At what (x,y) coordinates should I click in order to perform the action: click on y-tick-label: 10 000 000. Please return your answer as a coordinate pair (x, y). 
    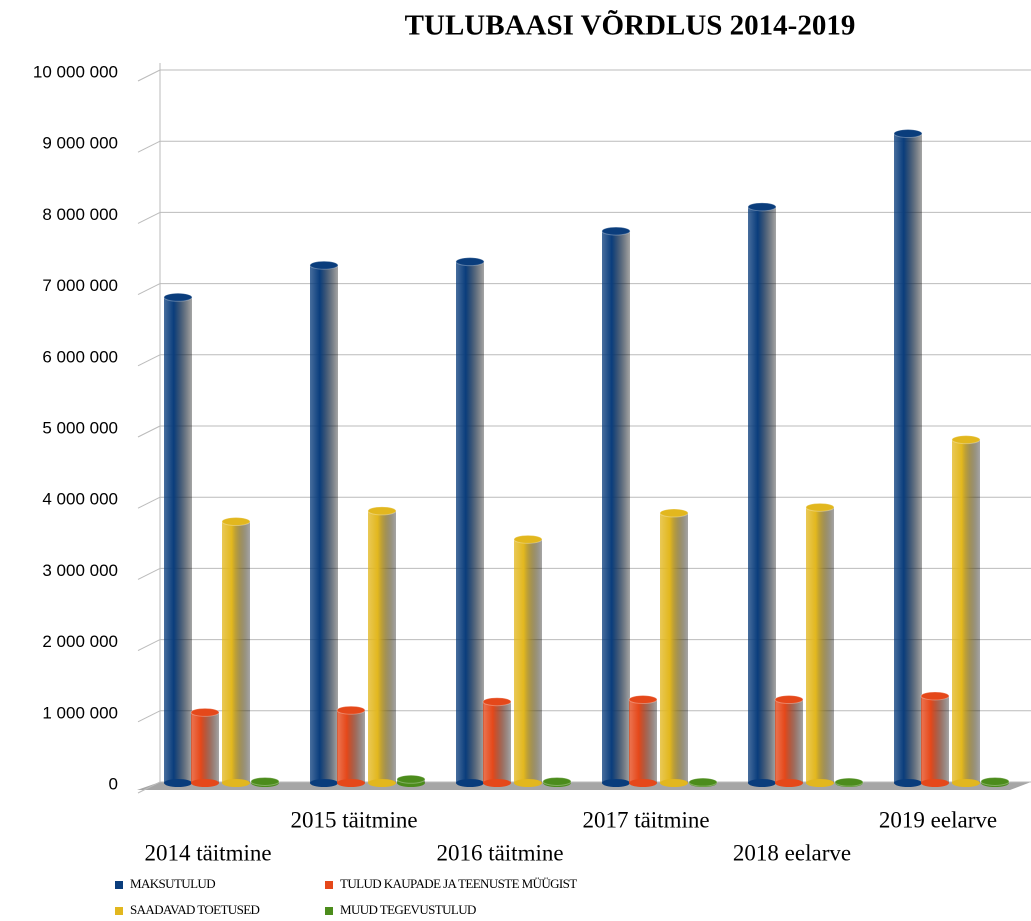
    Looking at the image, I should click on (75, 71).